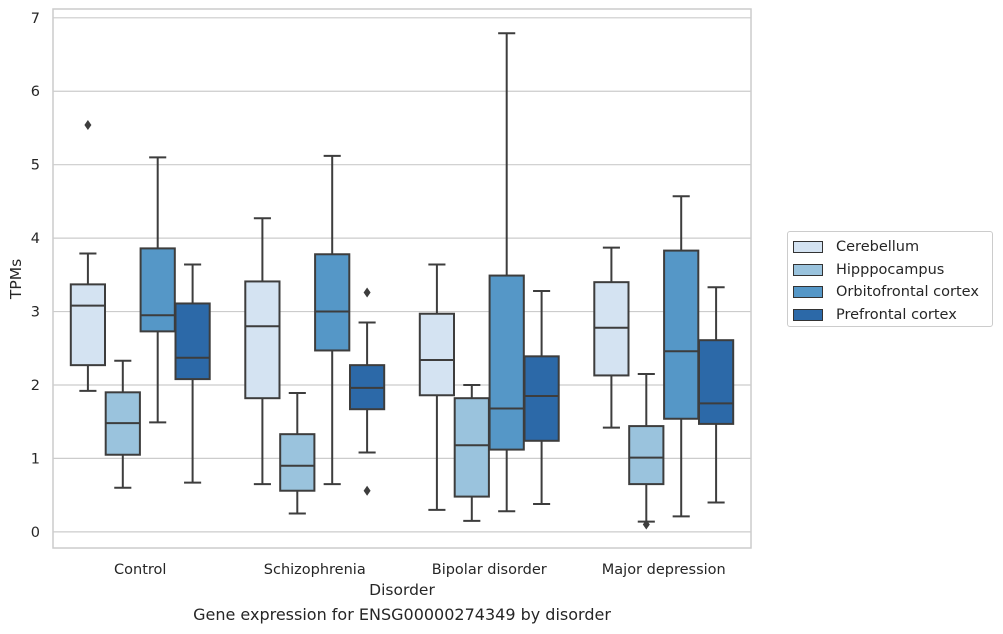 This screenshot has width=1003, height=634. What do you see at coordinates (315, 570) in the screenshot?
I see `x-tick-label: Schizophrenia` at bounding box center [315, 570].